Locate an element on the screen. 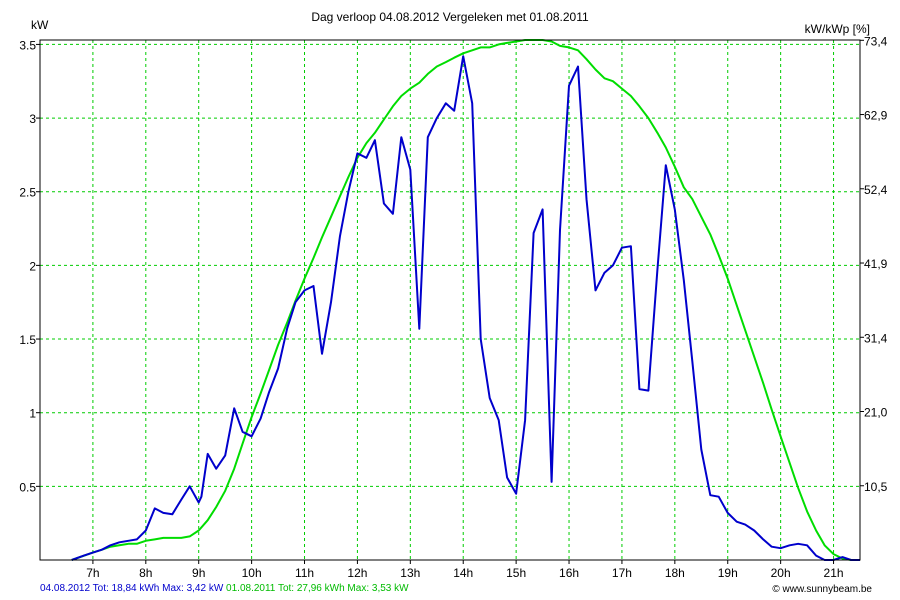 This screenshot has height=600, width=900. x-tick-label: 9h is located at coordinates (198, 573).